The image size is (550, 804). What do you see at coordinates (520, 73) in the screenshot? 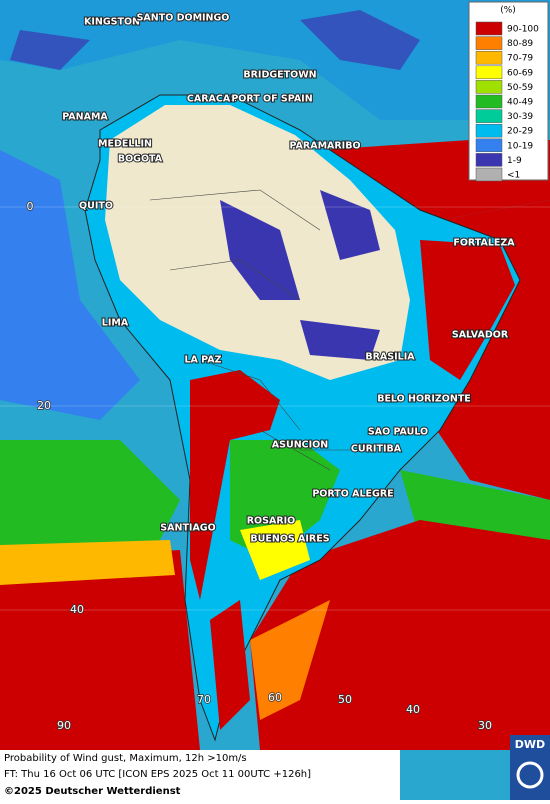
I see `legend-label: 60-69` at bounding box center [520, 73].